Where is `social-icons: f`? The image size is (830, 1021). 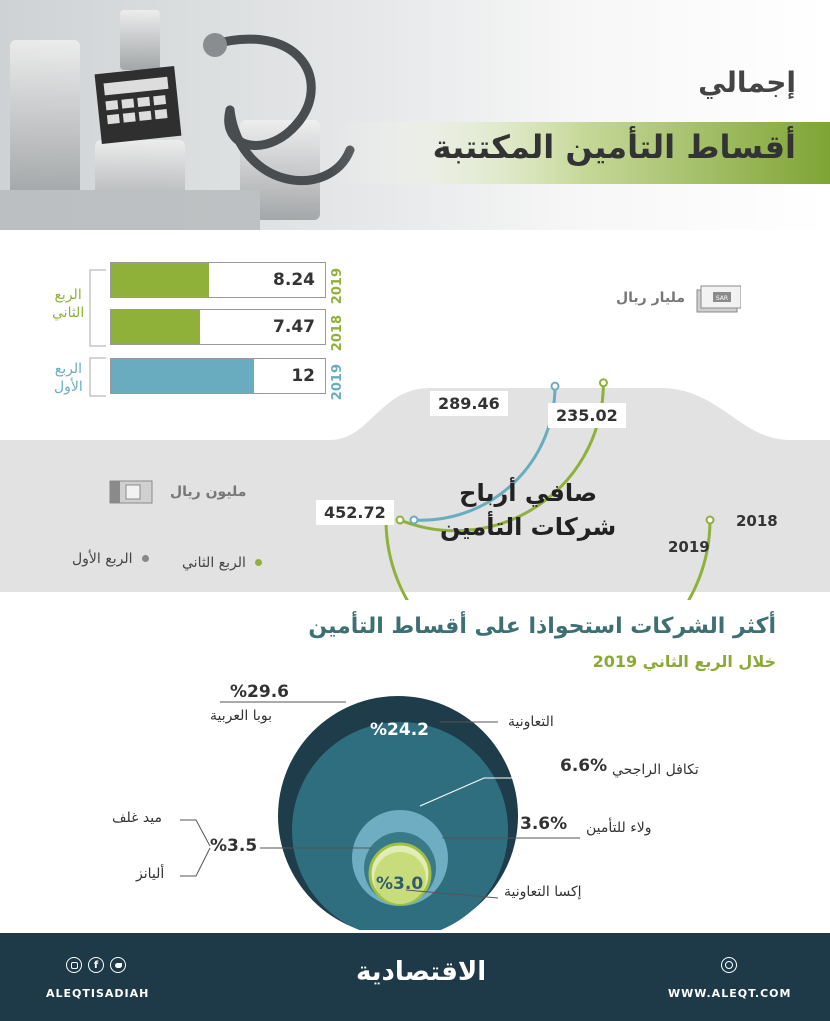 social-icons: f is located at coordinates (96, 965).